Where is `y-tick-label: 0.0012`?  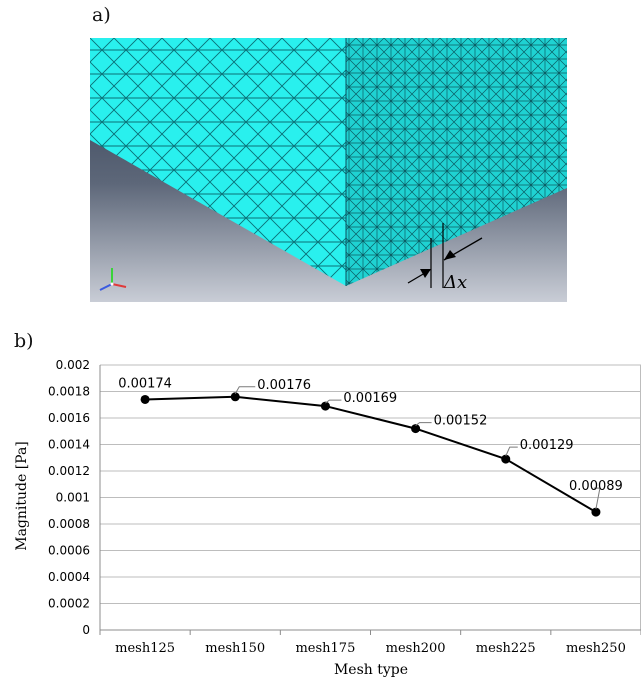 y-tick-label: 0.0012 is located at coordinates (69, 471).